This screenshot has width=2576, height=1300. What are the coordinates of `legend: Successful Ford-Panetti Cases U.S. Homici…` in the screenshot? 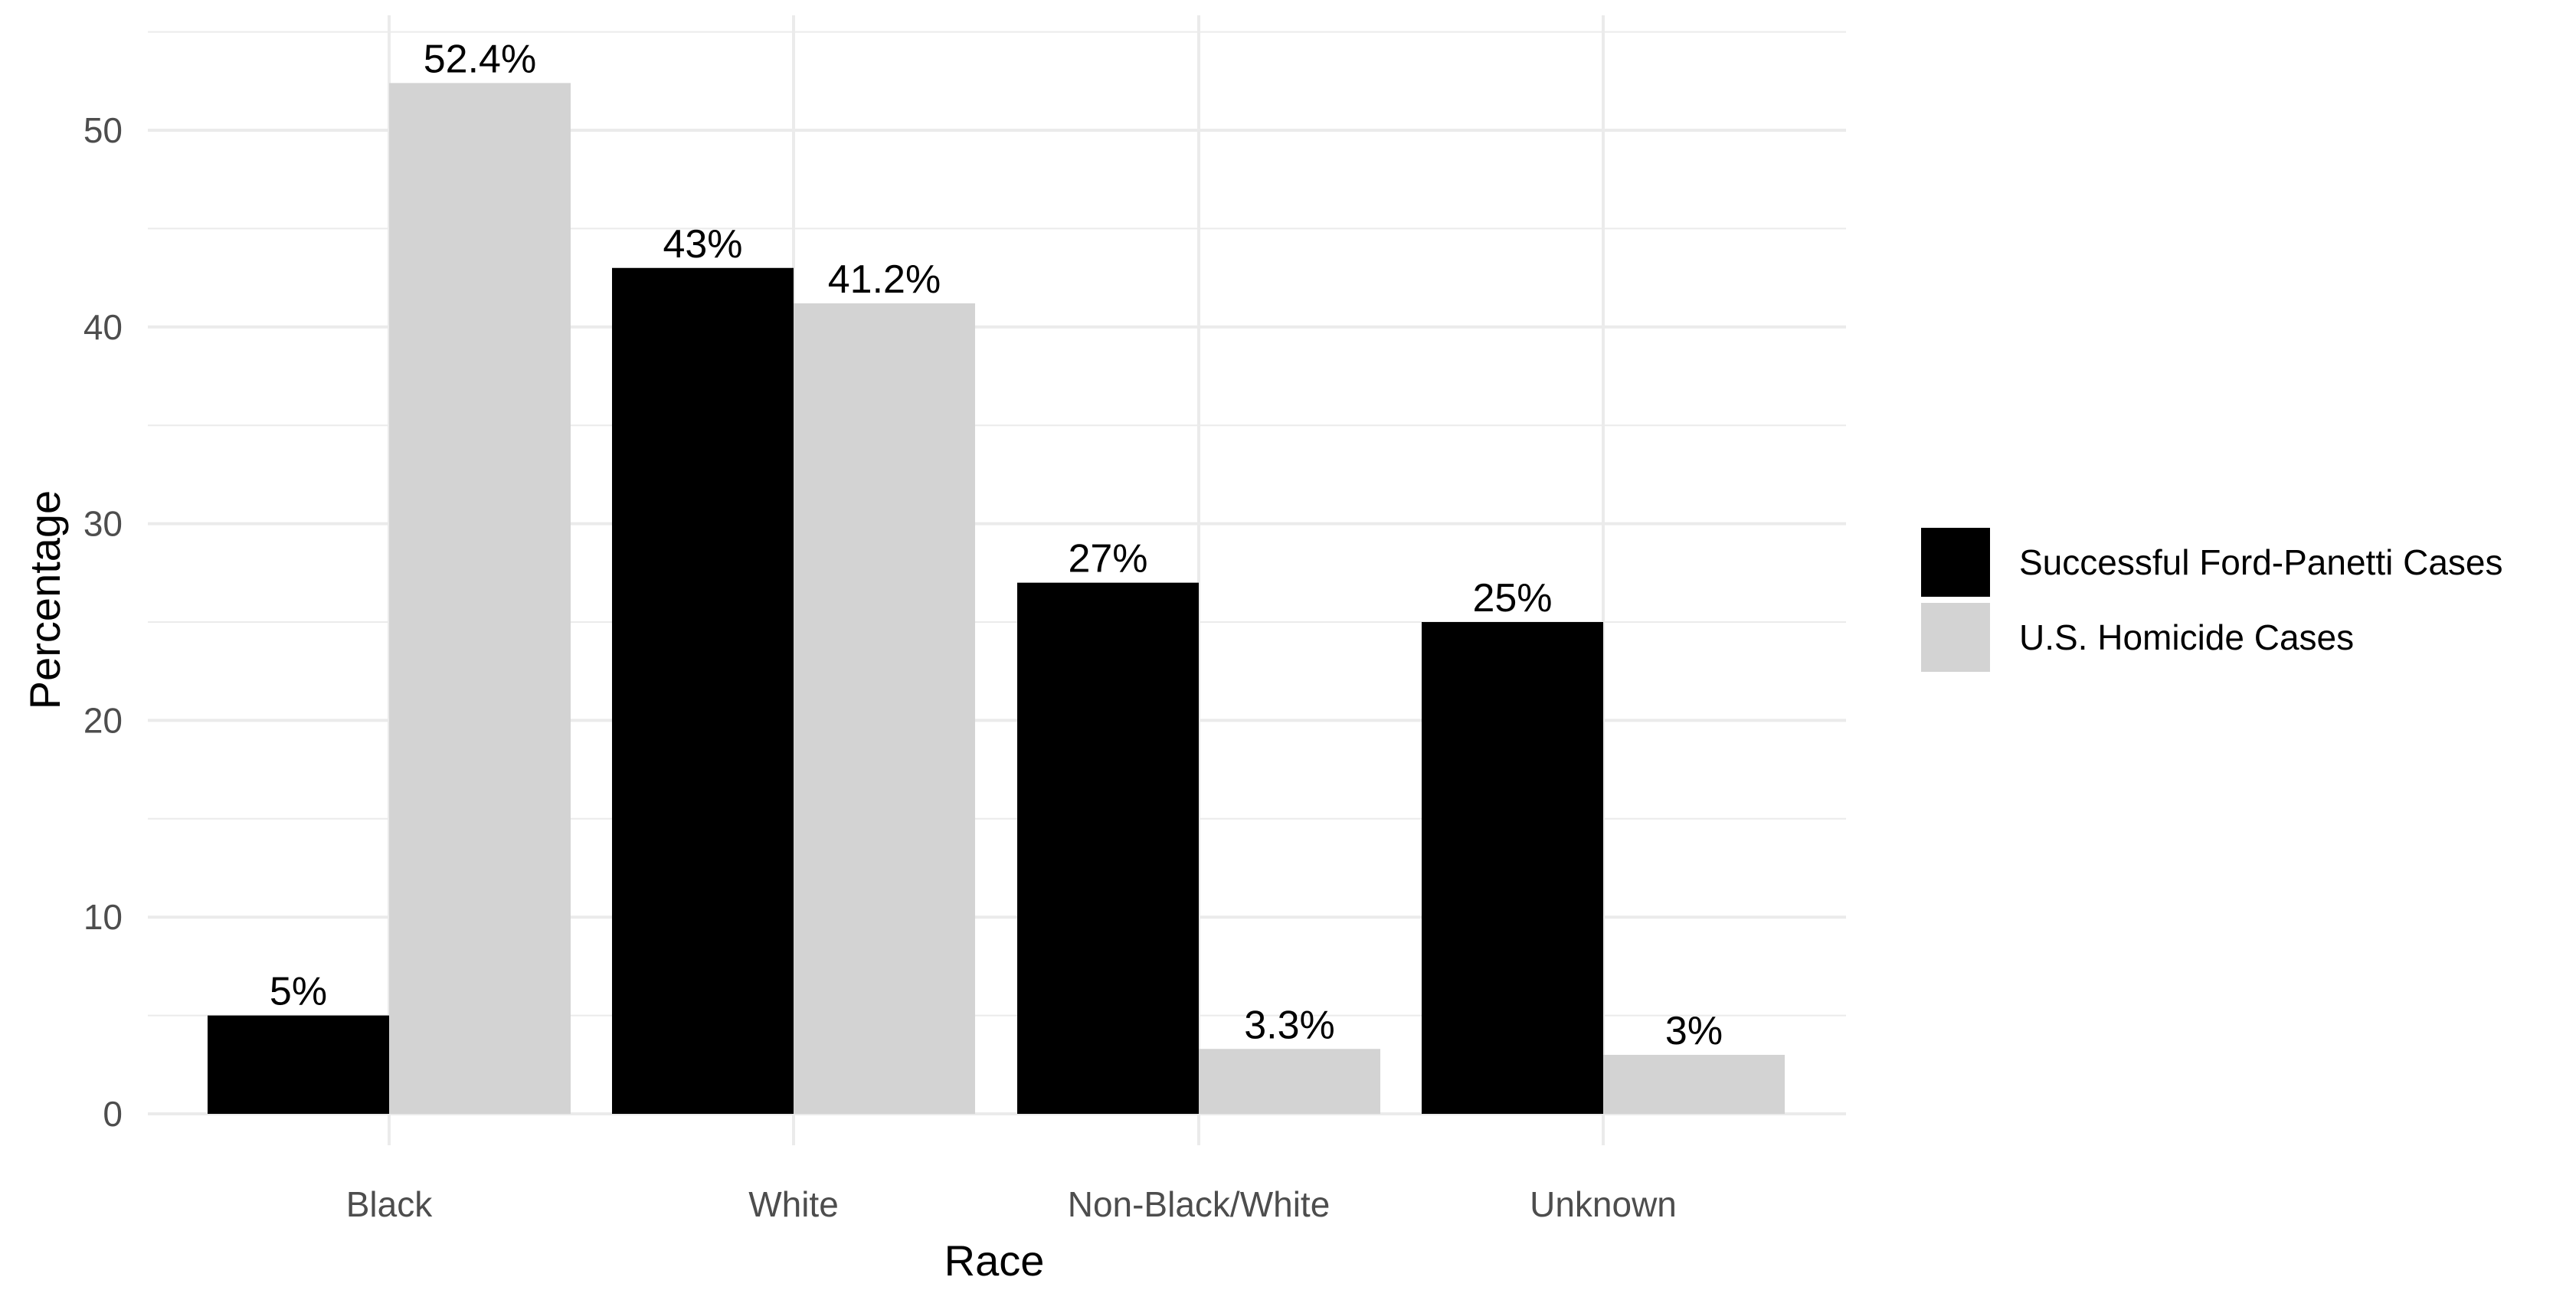 It's located at (2212, 600).